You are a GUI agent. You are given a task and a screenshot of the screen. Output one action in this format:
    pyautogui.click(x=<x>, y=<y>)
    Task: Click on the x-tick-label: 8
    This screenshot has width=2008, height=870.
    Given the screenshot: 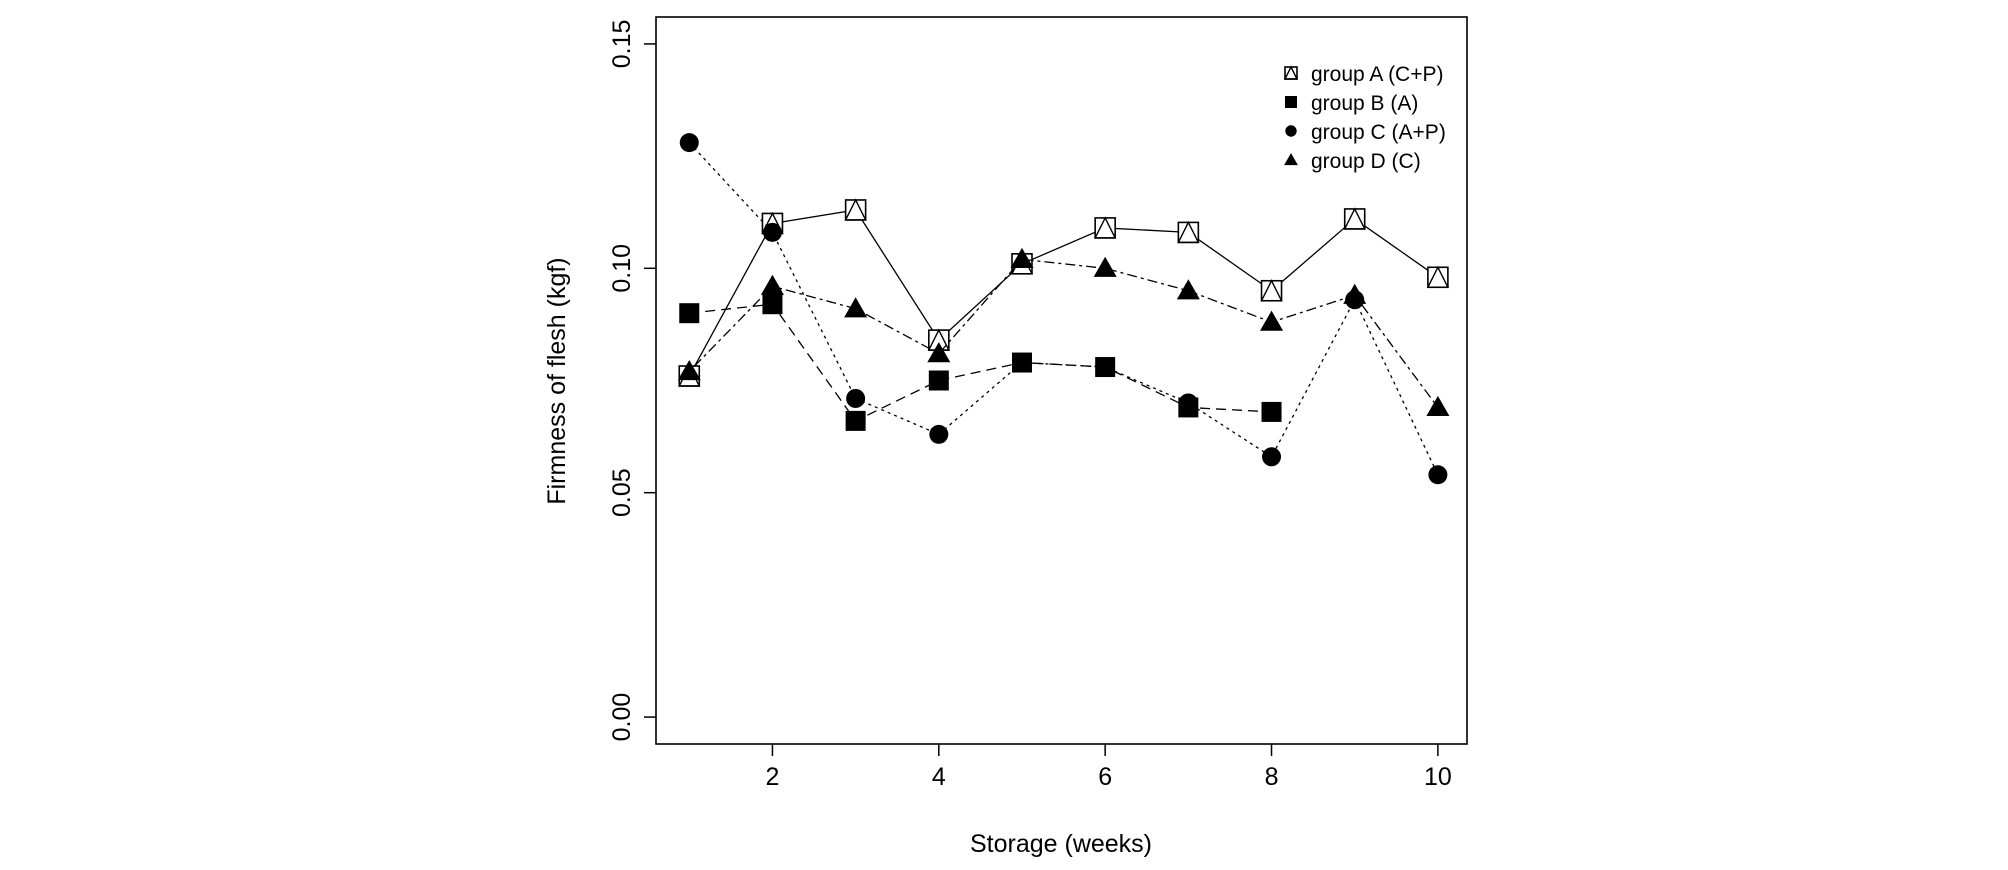 What is the action you would take?
    pyautogui.click(x=1272, y=777)
    